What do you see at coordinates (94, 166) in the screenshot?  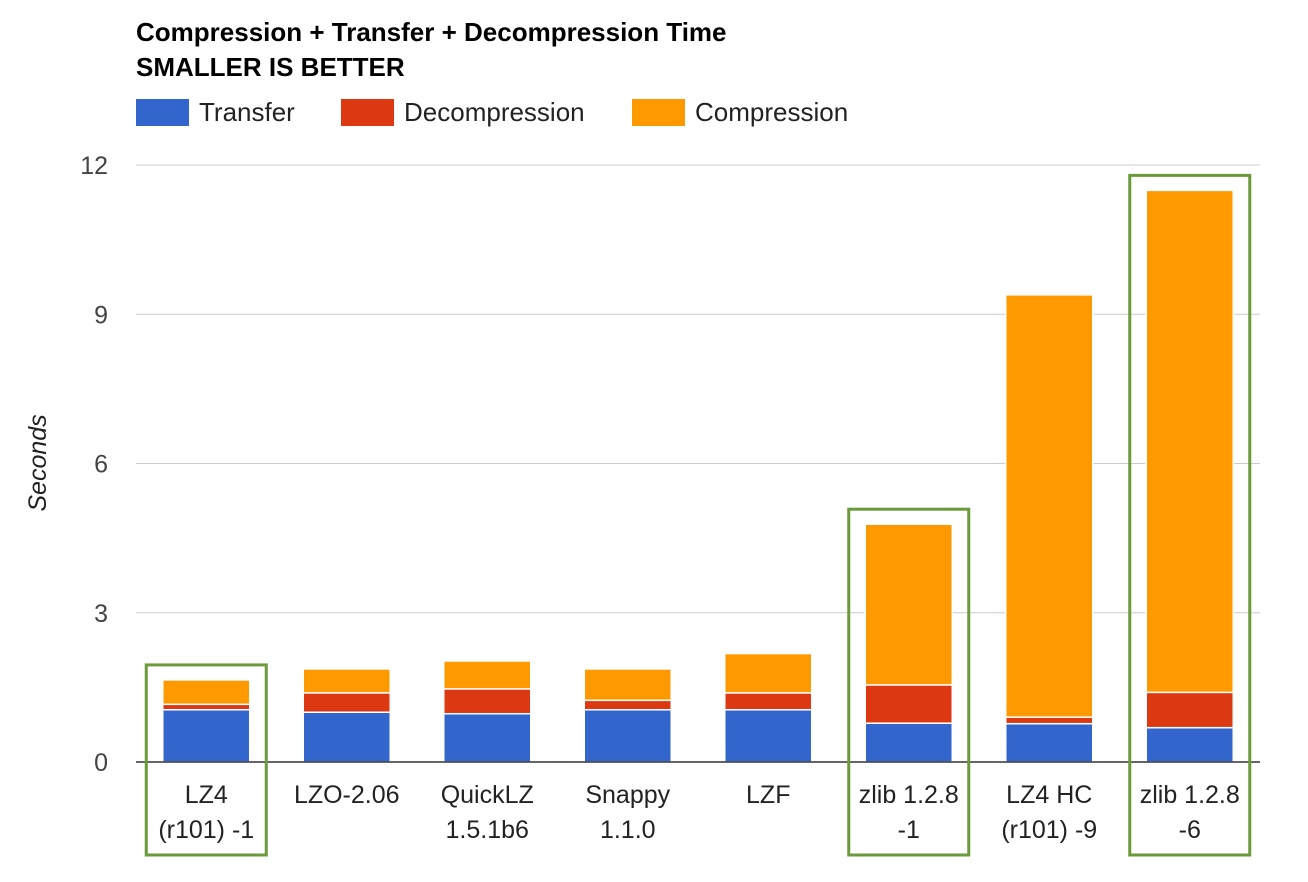 I see `y-tick-label: 12` at bounding box center [94, 166].